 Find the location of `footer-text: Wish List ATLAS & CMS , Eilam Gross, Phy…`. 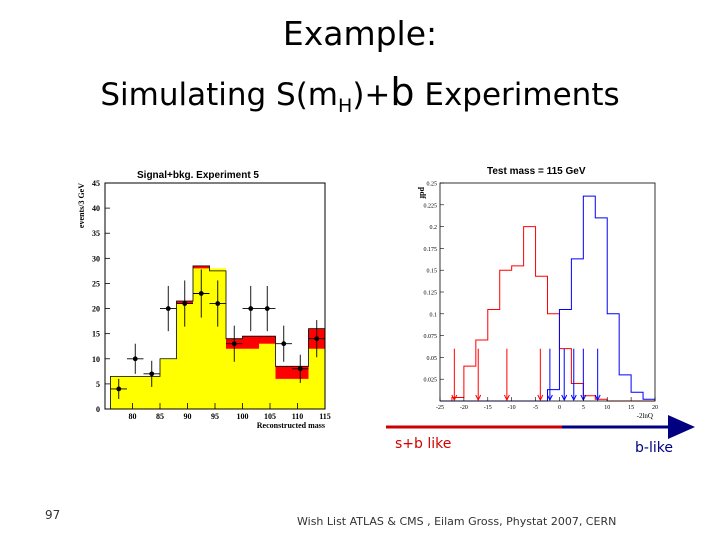

footer-text: Wish List ATLAS & CMS , Eilam Gross, Phy… is located at coordinates (457, 521).